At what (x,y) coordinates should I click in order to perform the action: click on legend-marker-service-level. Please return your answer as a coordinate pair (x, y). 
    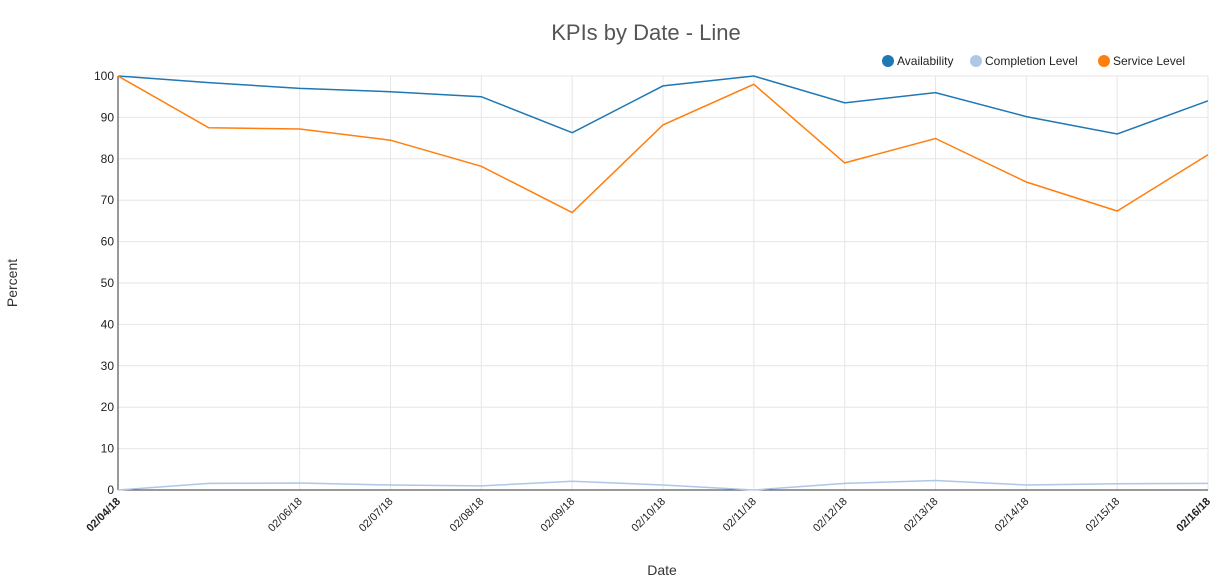
    Looking at the image, I should click on (1104, 61).